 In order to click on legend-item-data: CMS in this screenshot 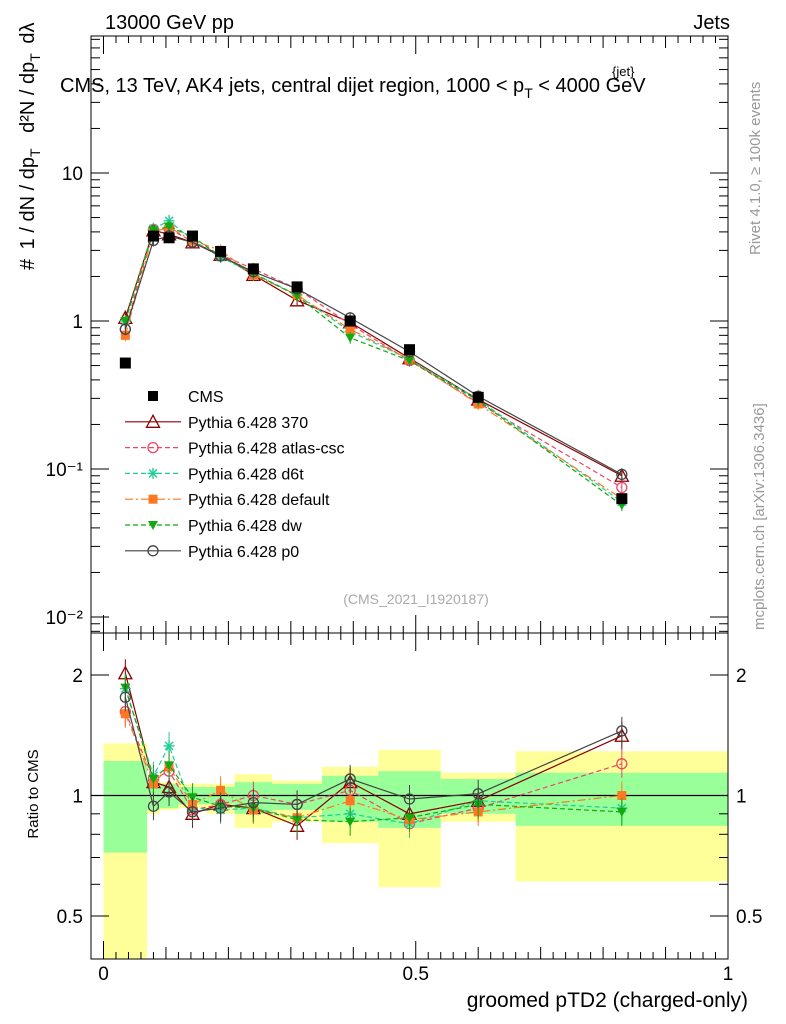, I will do `click(186, 397)`.